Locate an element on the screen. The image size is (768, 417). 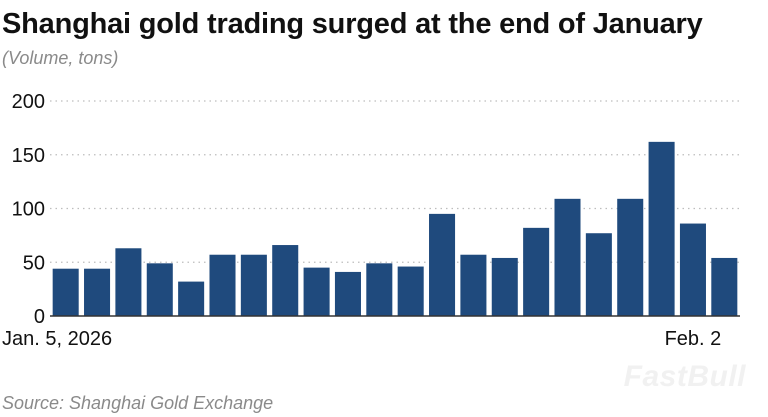
y-tick-label: 50 is located at coordinates (34, 263).